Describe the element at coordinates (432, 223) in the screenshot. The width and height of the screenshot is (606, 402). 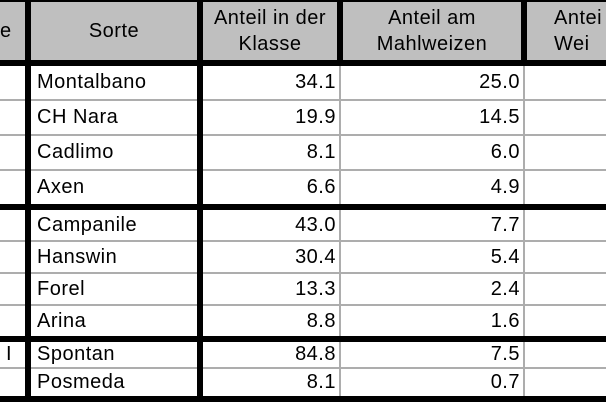
I see `cell-anteil-mahlweizen: 7.7` at that location.